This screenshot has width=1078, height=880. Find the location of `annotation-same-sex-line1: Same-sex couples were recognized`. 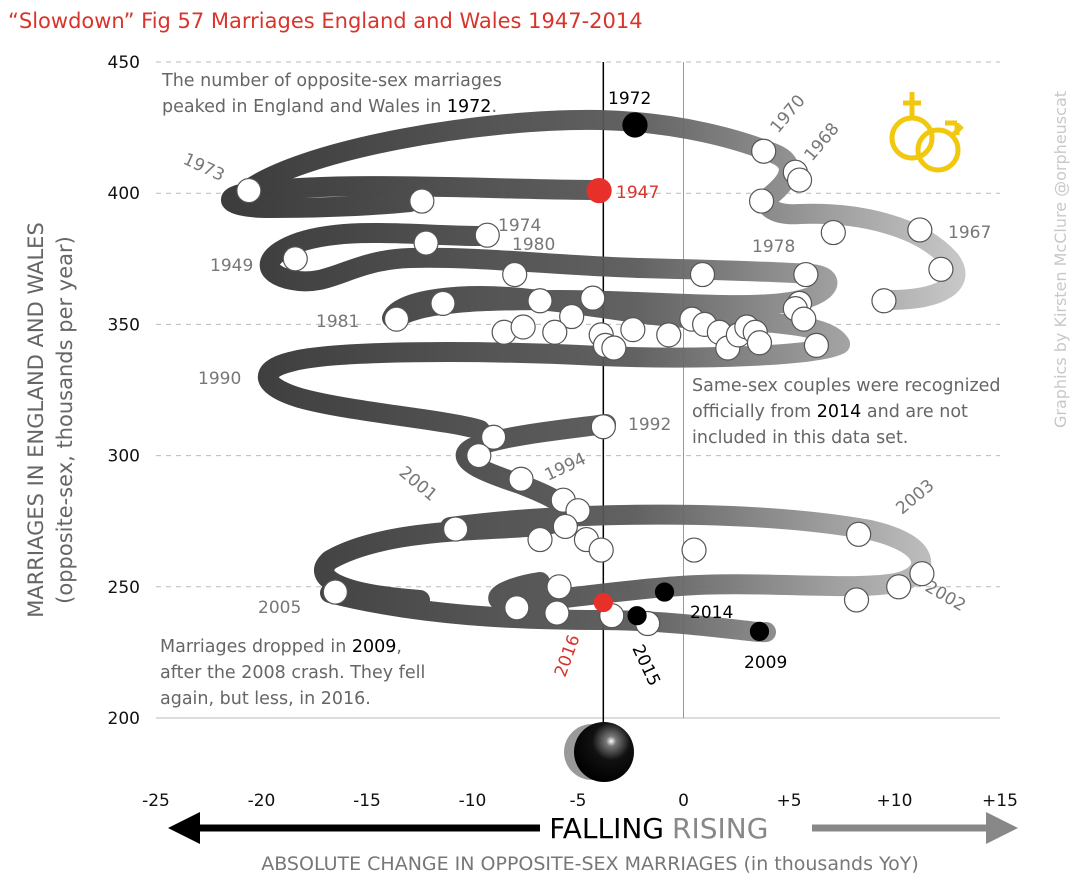

annotation-same-sex-line1: Same-sex couples were recognized is located at coordinates (846, 386).